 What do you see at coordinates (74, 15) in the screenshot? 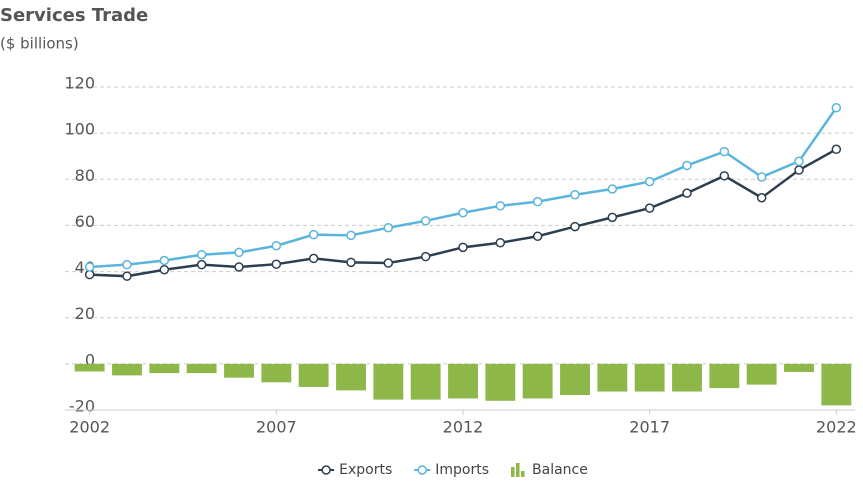
I see `chart-title: Services Trade` at bounding box center [74, 15].